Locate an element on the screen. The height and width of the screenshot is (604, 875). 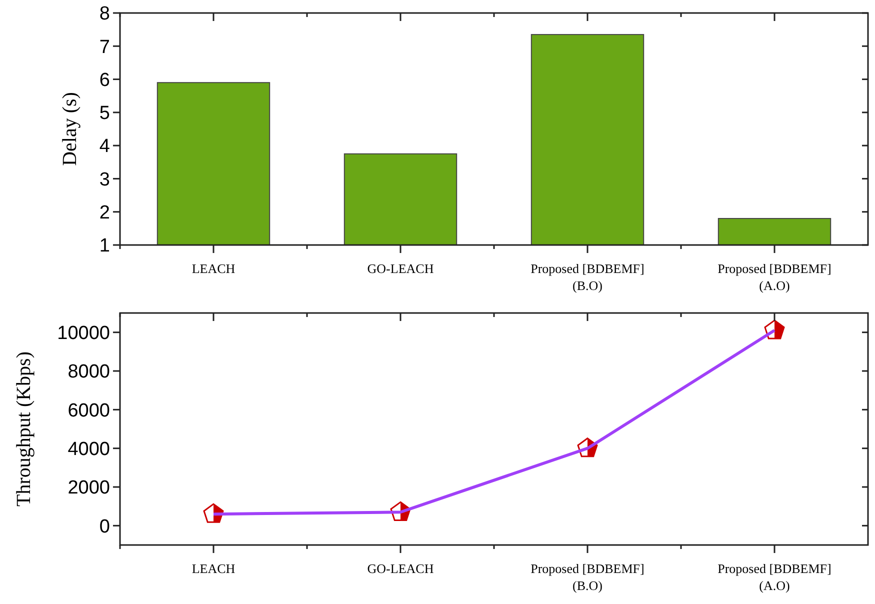
y-tick-label: 6 is located at coordinates (104, 80).